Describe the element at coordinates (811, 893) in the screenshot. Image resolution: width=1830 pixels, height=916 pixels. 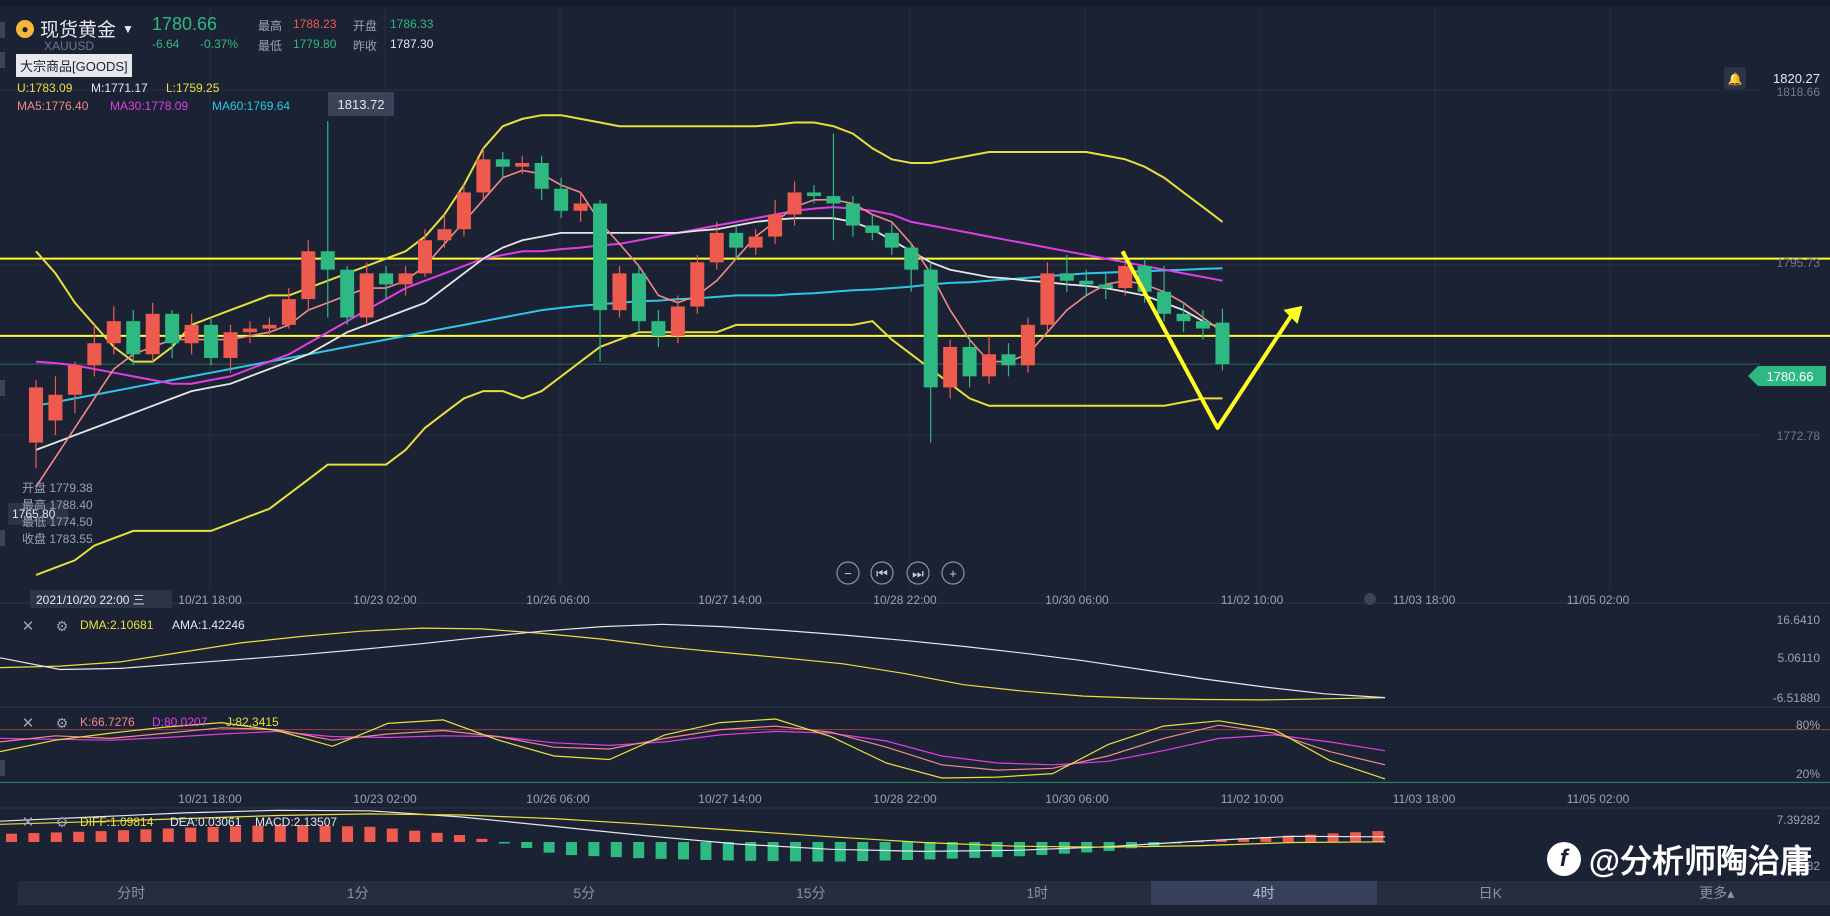
I see `tab-15min: 15分` at that location.